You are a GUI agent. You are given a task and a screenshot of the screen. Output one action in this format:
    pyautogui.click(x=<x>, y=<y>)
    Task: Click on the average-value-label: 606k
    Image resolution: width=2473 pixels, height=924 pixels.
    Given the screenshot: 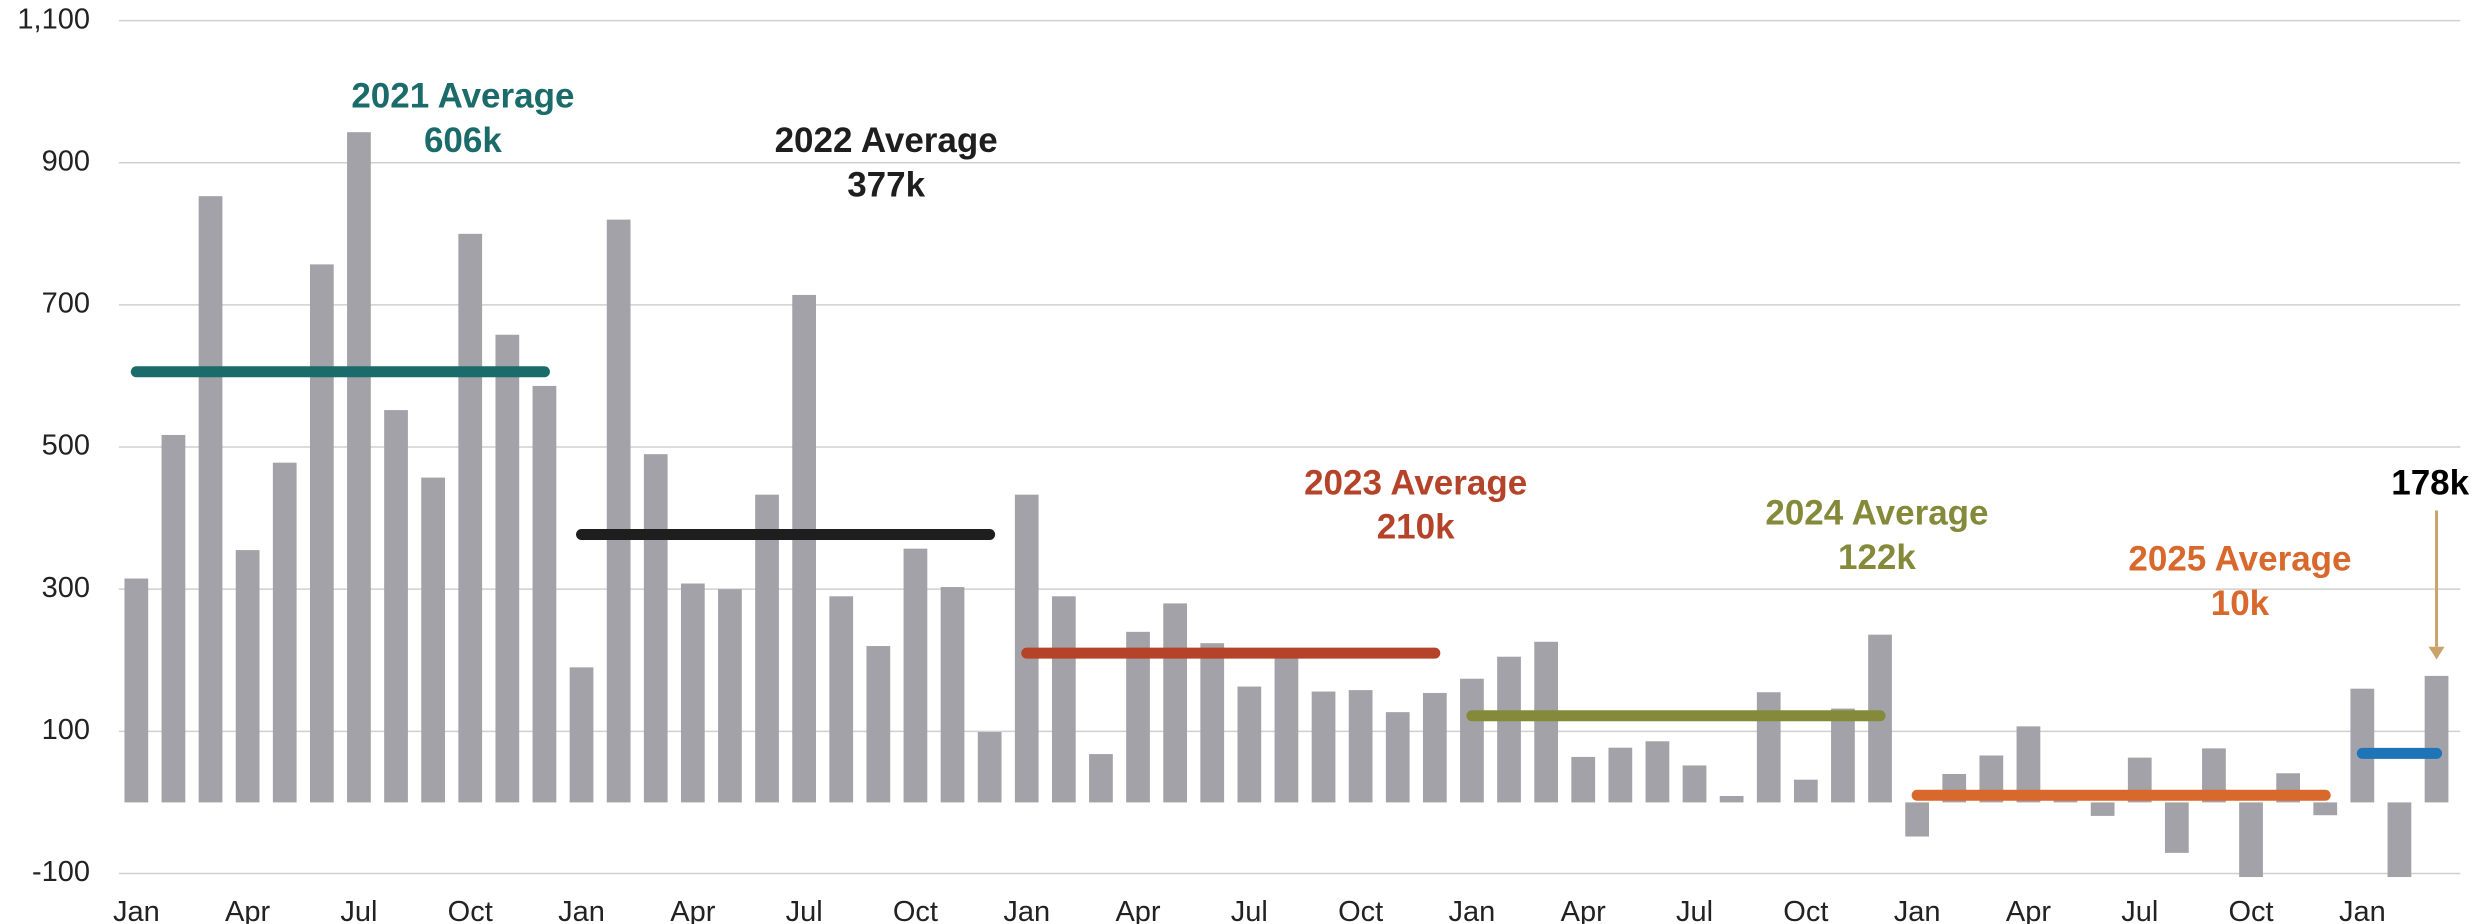 What is the action you would take?
    pyautogui.click(x=463, y=140)
    